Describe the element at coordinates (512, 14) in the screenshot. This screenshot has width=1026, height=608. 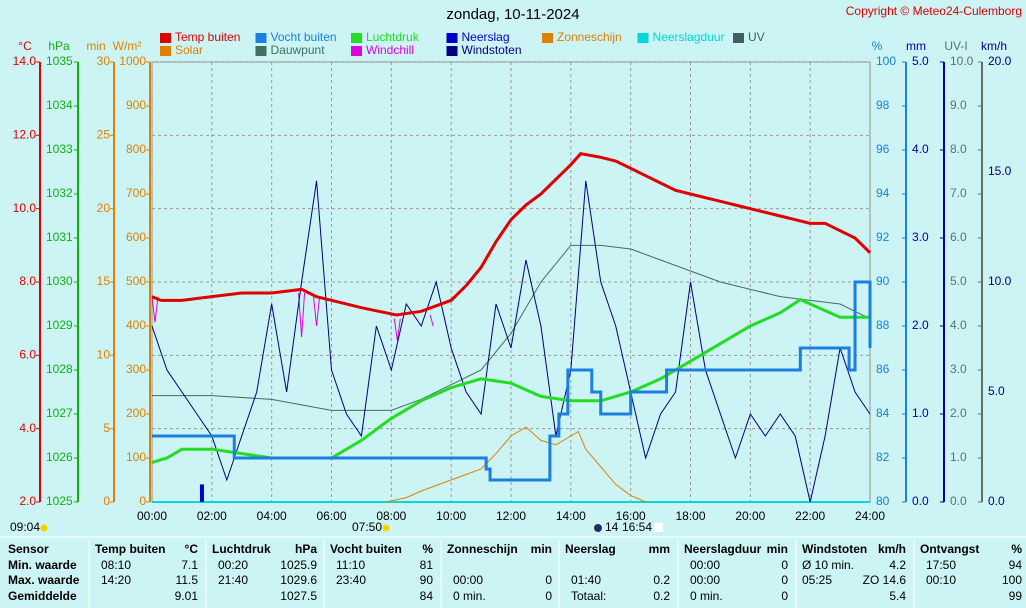
I see `chart-title: zondag, 10-11-2024` at that location.